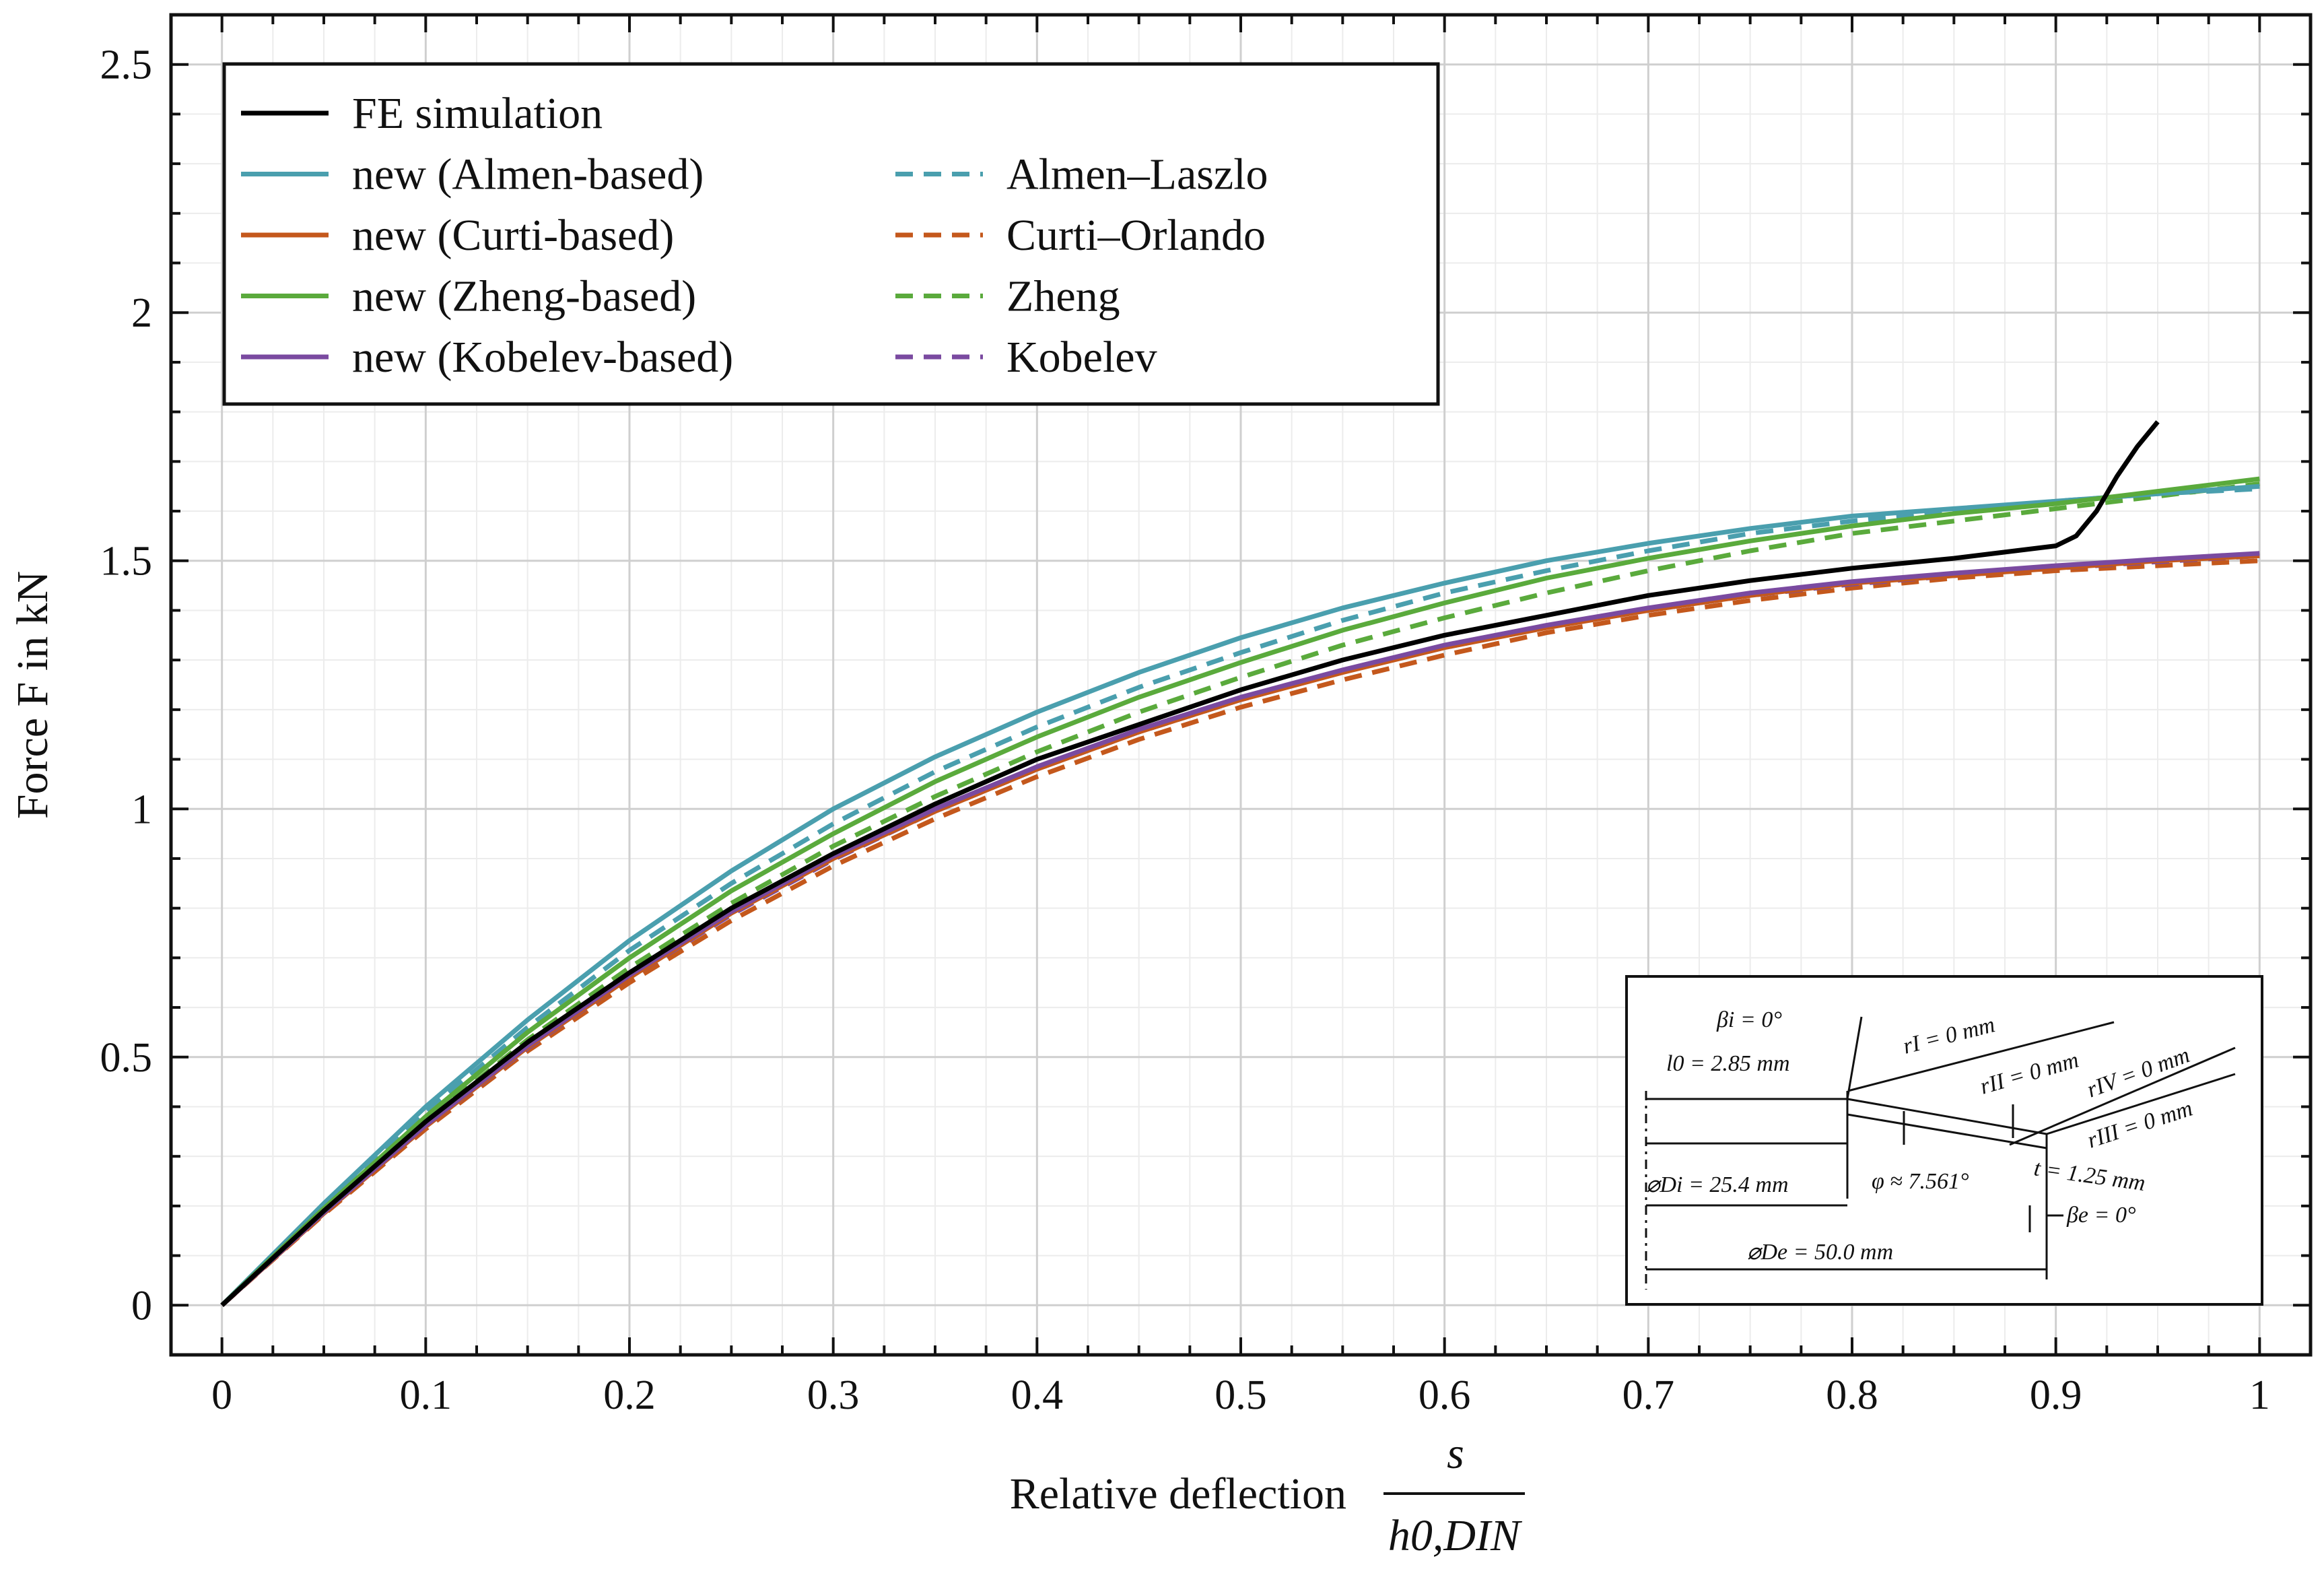 This screenshot has height=1569, width=2324. What do you see at coordinates (513, 236) in the screenshot?
I see `legend-label: new (Curti-based)` at bounding box center [513, 236].